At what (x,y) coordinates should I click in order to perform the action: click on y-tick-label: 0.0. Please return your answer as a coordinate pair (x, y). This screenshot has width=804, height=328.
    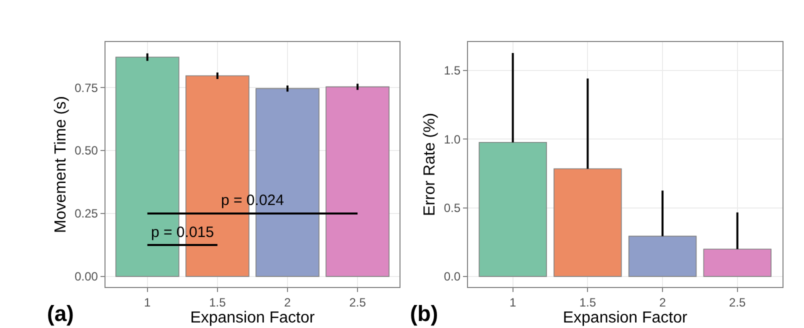
    Looking at the image, I should click on (452, 277).